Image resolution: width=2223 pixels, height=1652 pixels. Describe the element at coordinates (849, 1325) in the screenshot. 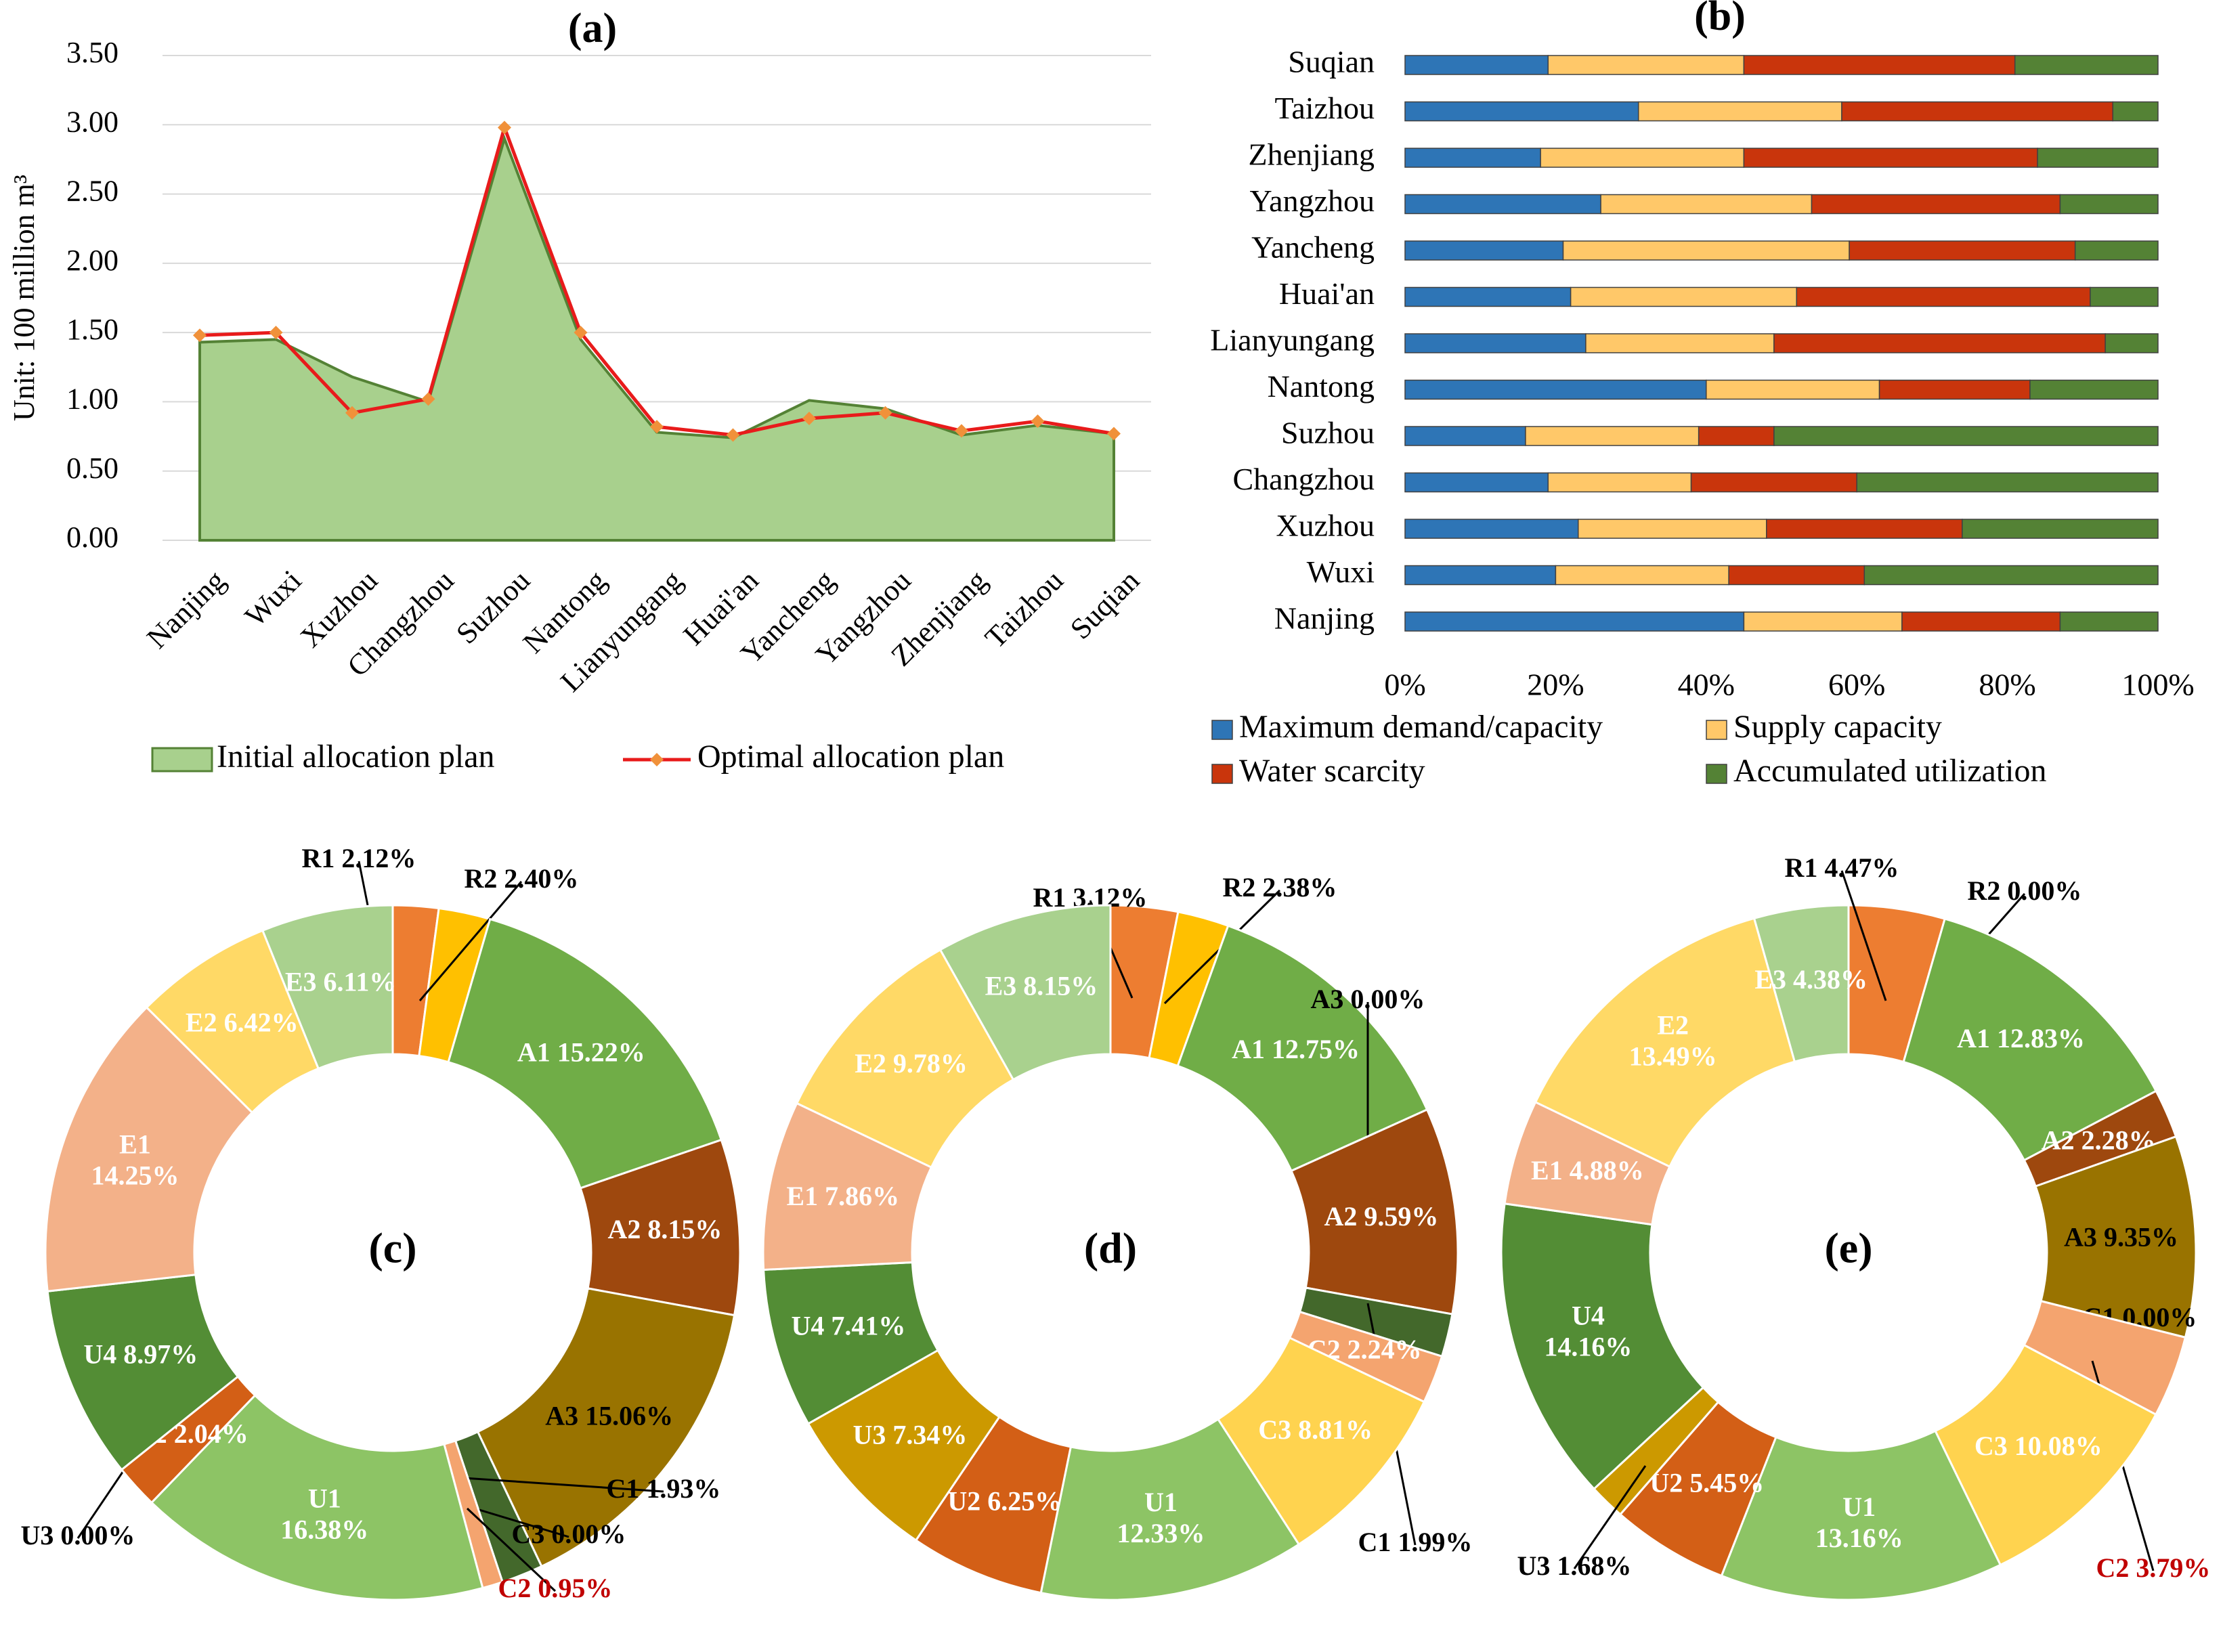

I see `slice-label: U4 7.41%` at that location.